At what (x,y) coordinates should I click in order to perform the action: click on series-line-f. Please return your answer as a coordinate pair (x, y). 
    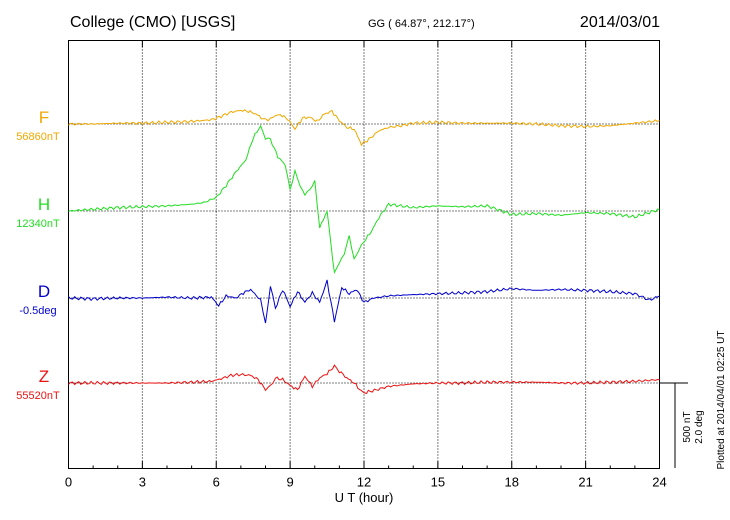
    Looking at the image, I should click on (364, 128).